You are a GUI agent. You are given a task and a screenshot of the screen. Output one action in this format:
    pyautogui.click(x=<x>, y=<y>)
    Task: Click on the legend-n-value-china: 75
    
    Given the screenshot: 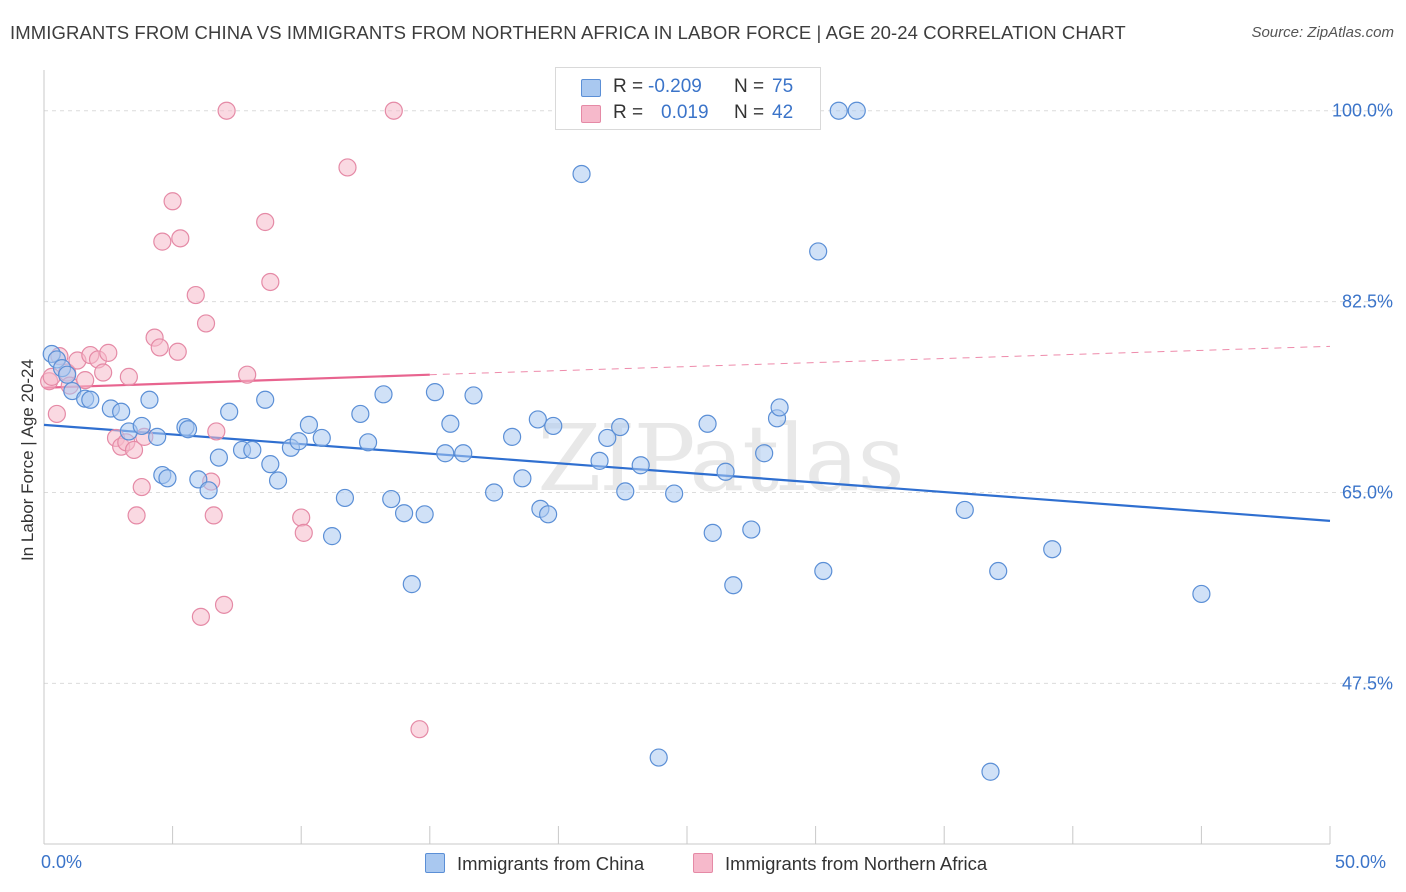 What is the action you would take?
    pyautogui.click(x=783, y=86)
    